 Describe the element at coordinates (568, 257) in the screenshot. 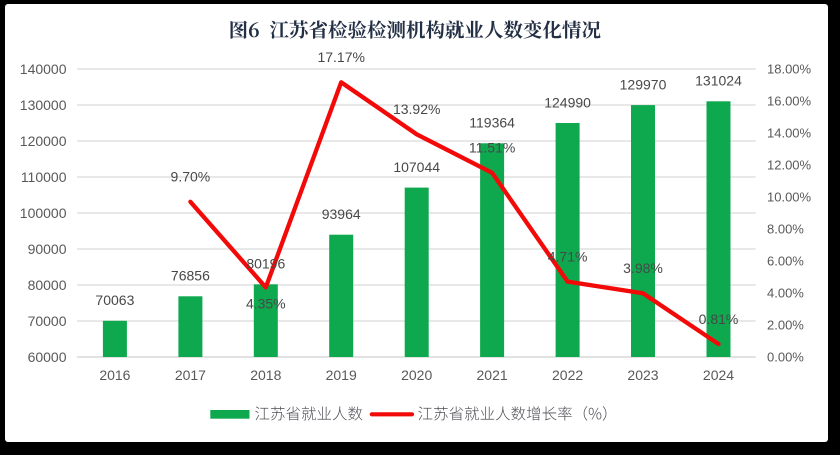

I see `svg-text: 4.71%` at that location.